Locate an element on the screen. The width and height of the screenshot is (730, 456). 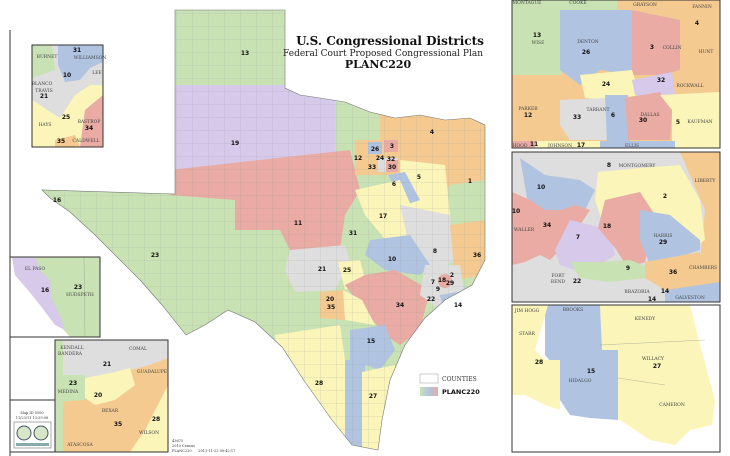
district-label: 21 is located at coordinates (44, 96).